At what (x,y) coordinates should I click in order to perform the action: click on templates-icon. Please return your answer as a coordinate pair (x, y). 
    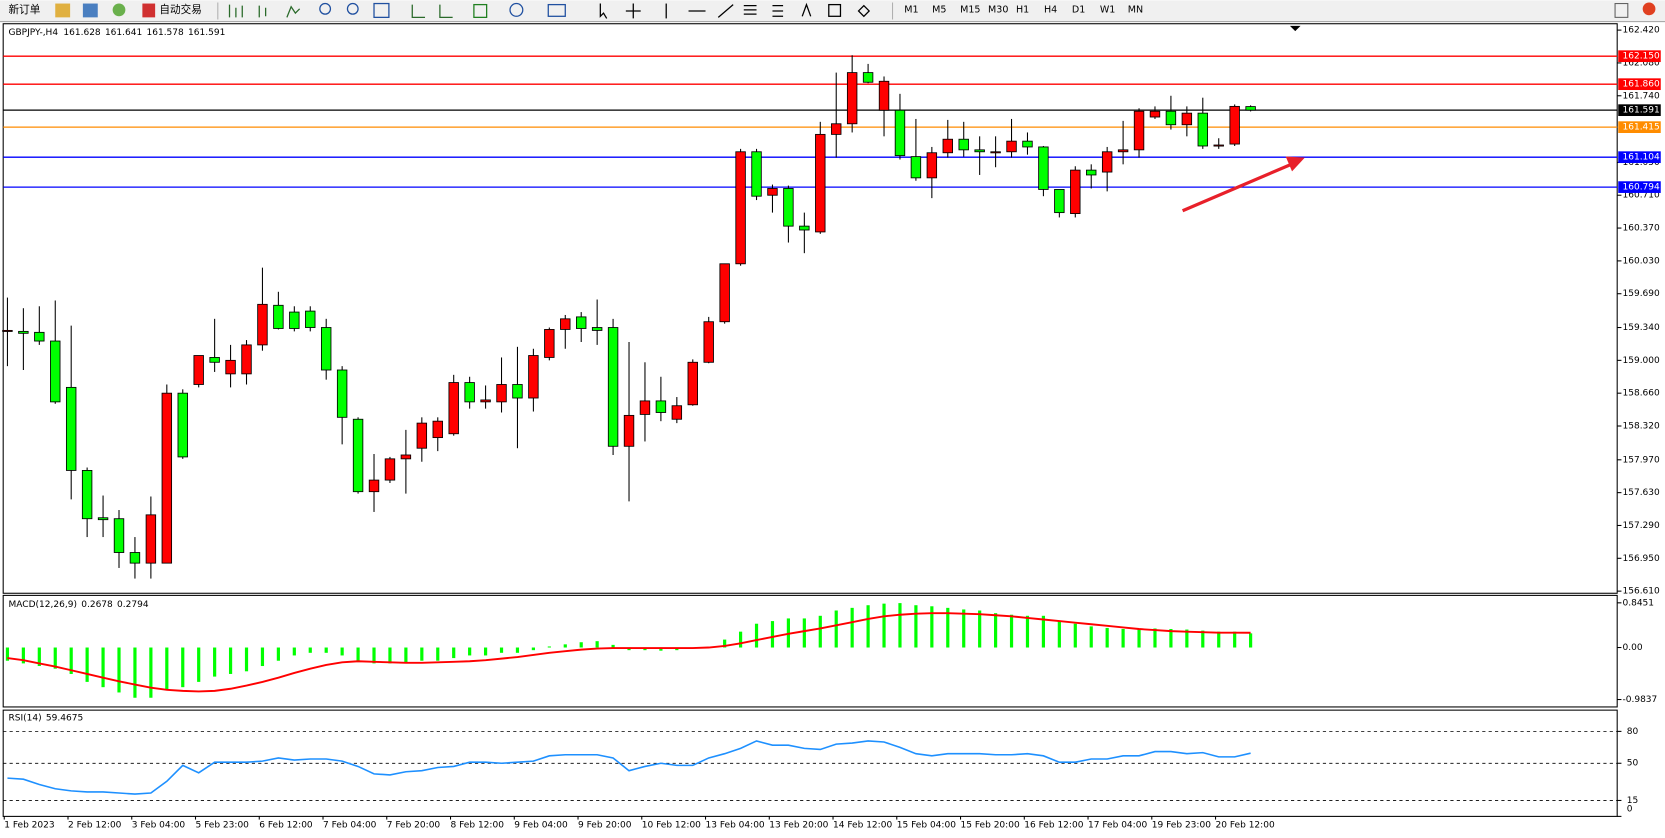
    Looking at the image, I should click on (556, 10).